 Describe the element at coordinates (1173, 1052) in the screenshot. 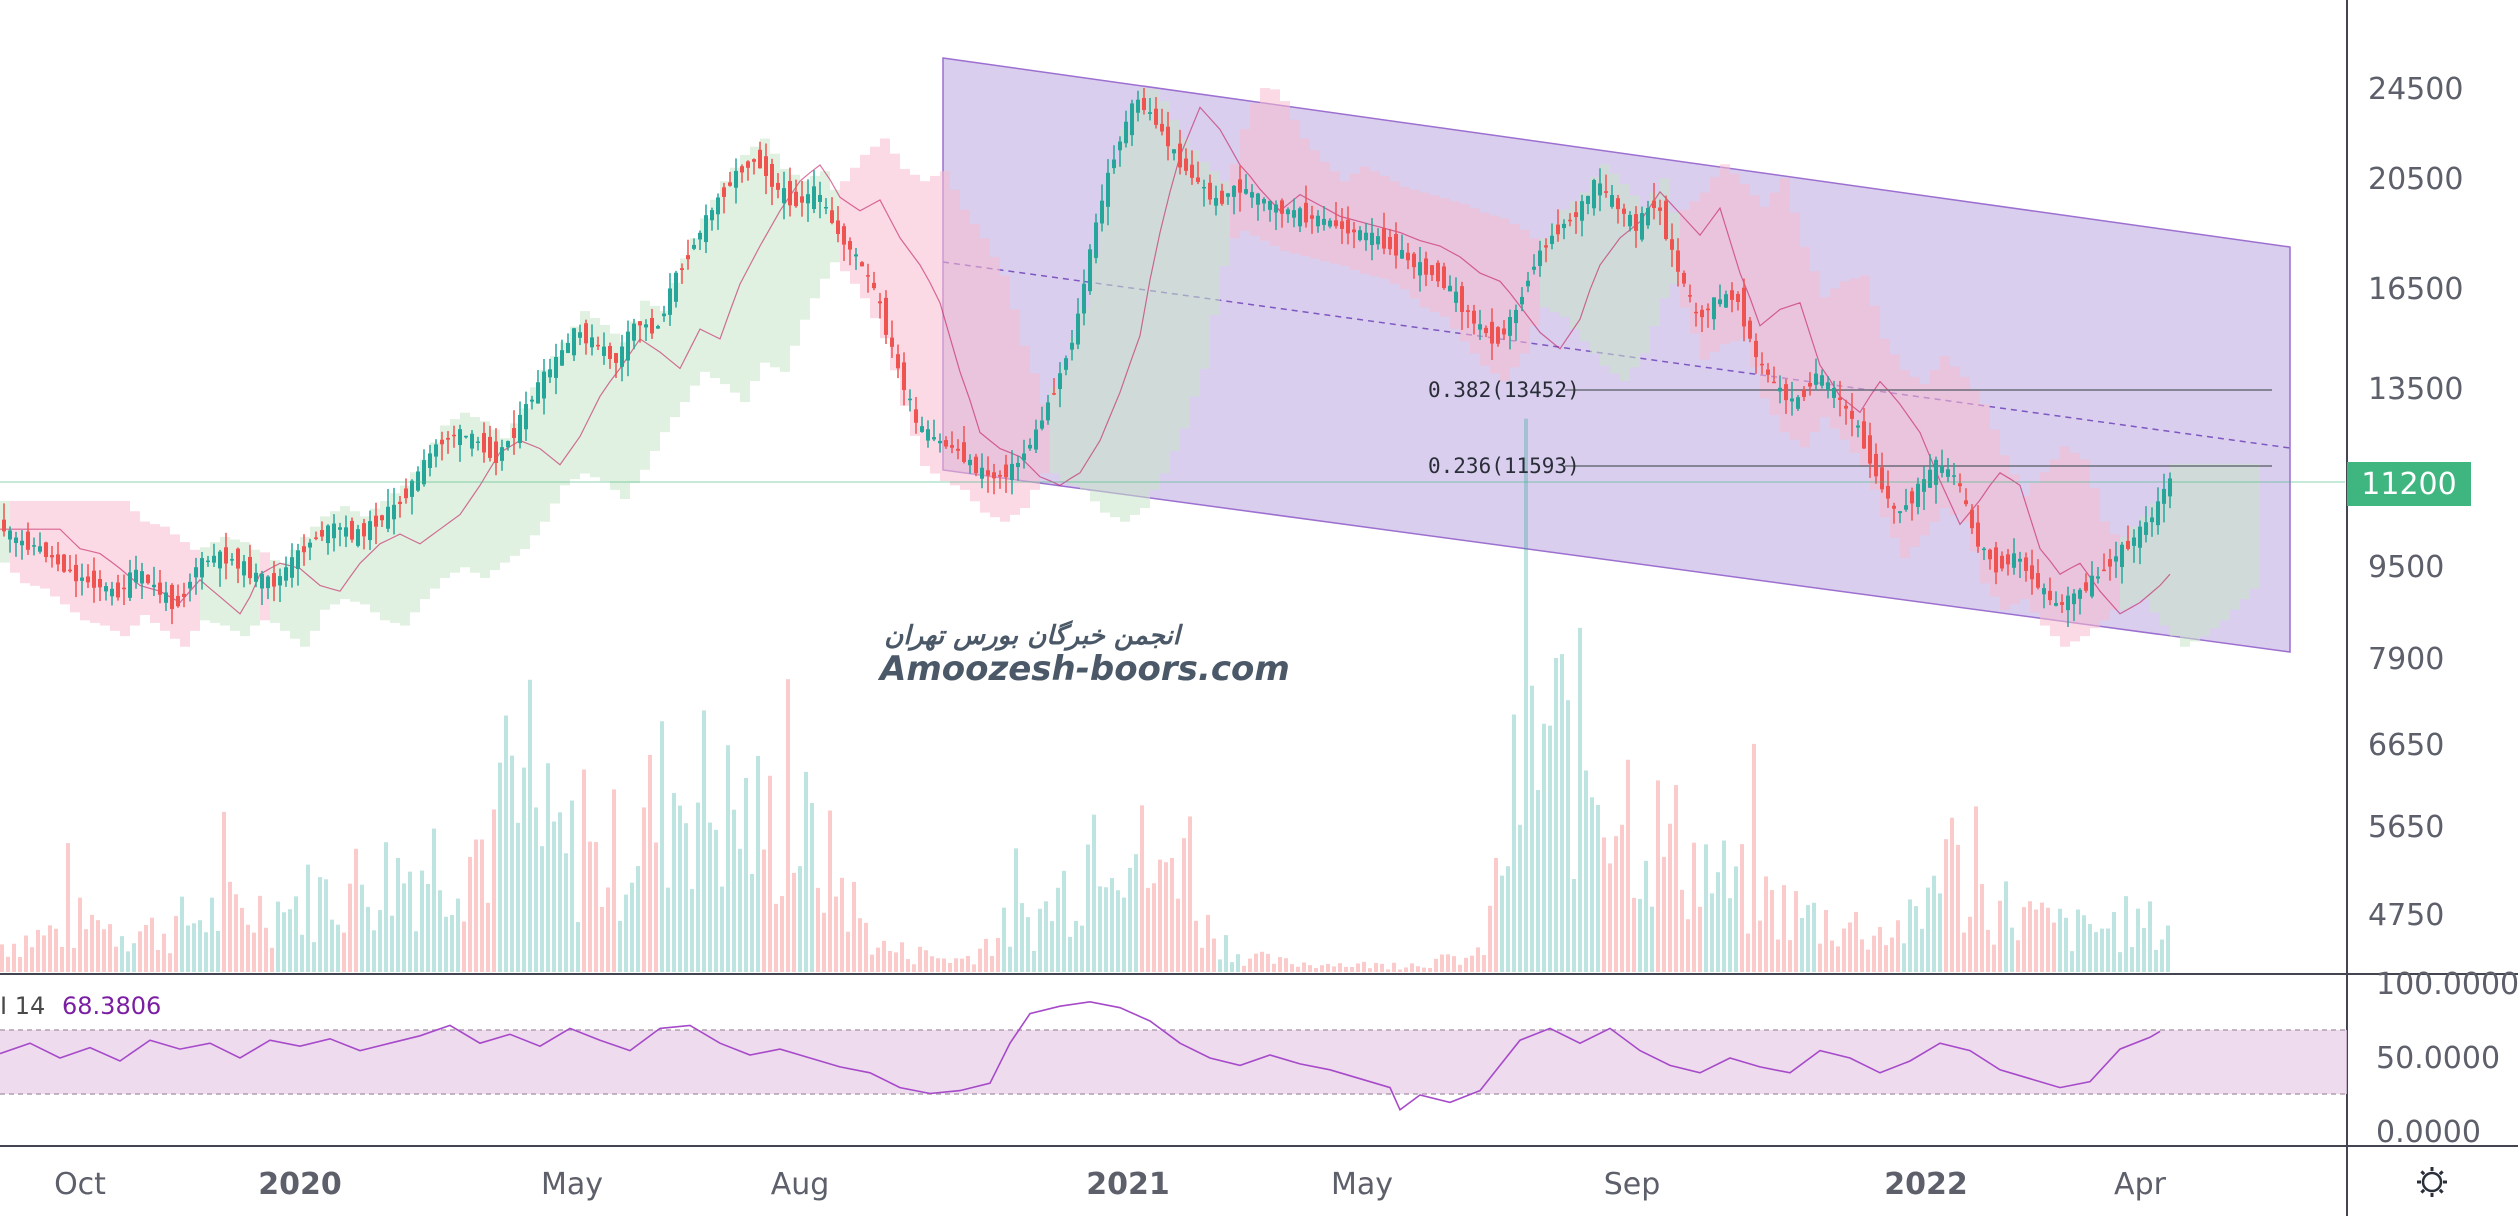

I see `rsi-pane: I 14 68.3806` at that location.